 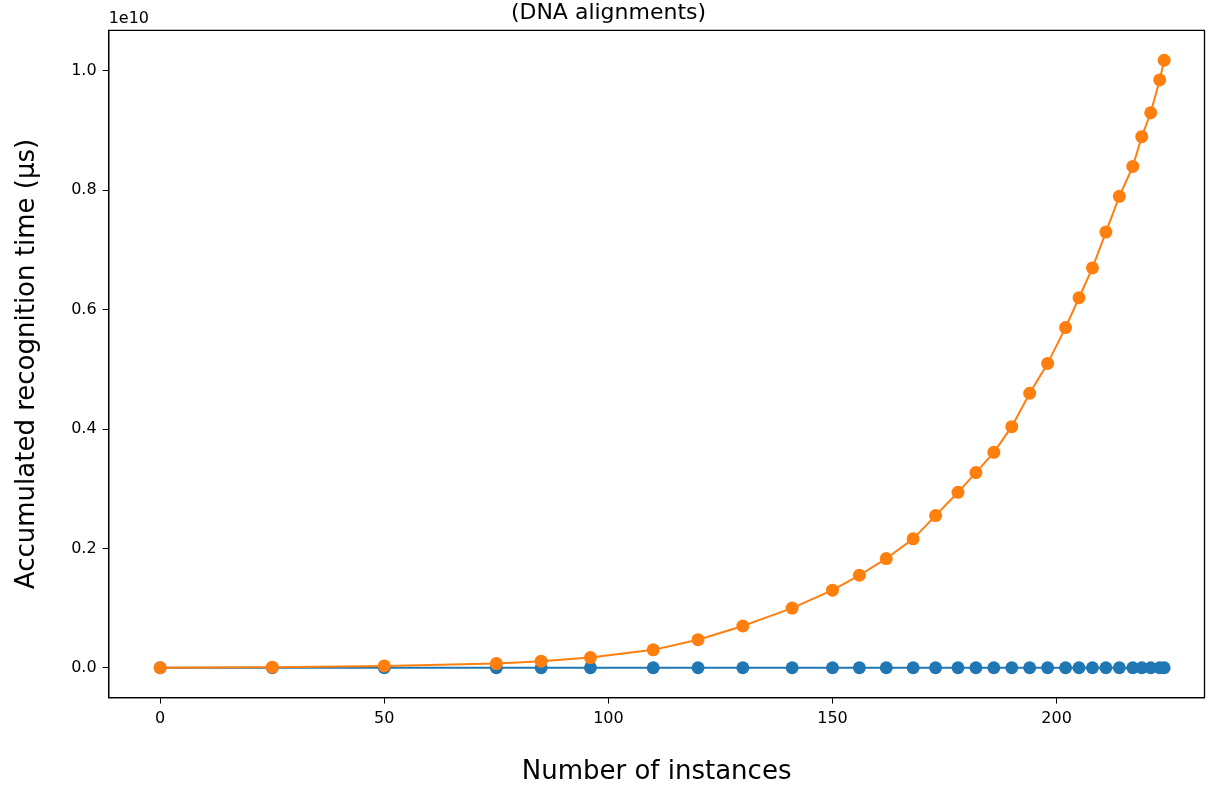 What do you see at coordinates (608, 12) in the screenshot?
I see `chart-title: (DNA alignments)` at bounding box center [608, 12].